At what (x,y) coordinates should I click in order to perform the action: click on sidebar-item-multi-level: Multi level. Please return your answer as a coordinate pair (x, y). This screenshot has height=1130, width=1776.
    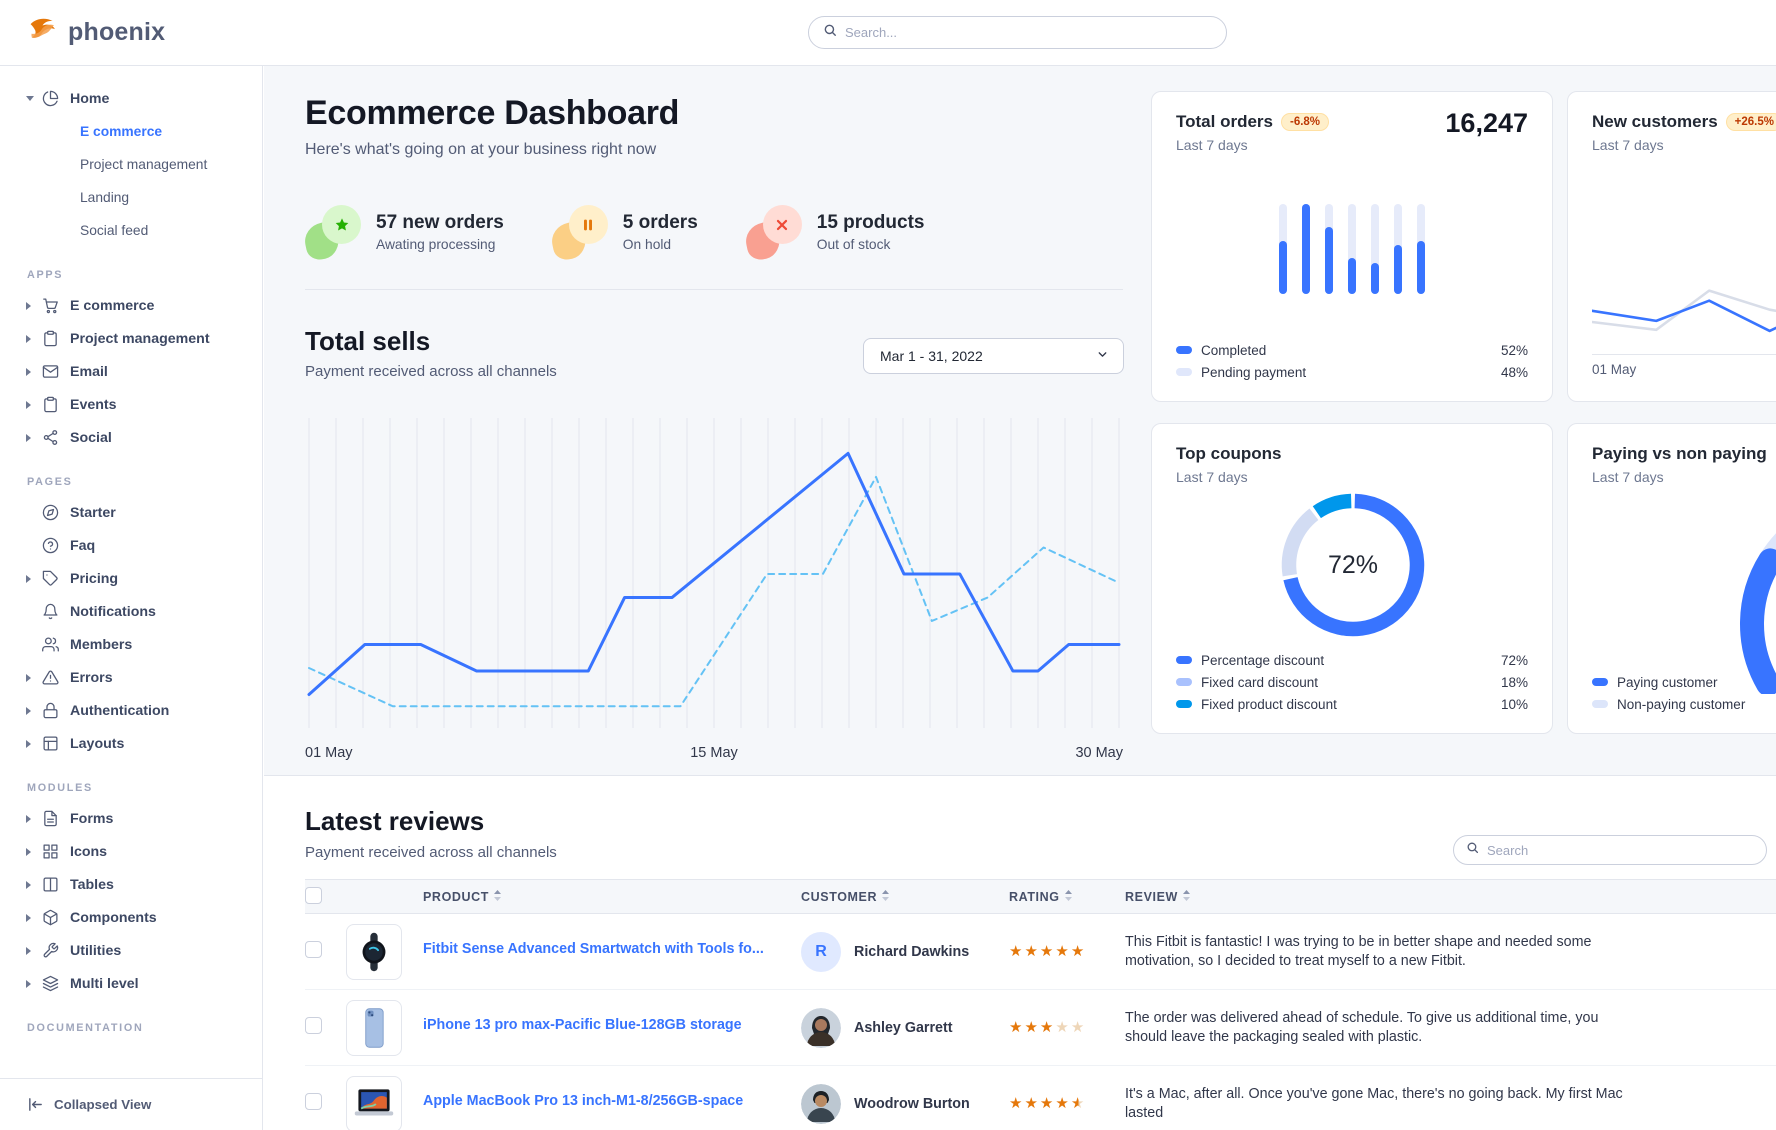
    Looking at the image, I should click on (131, 983).